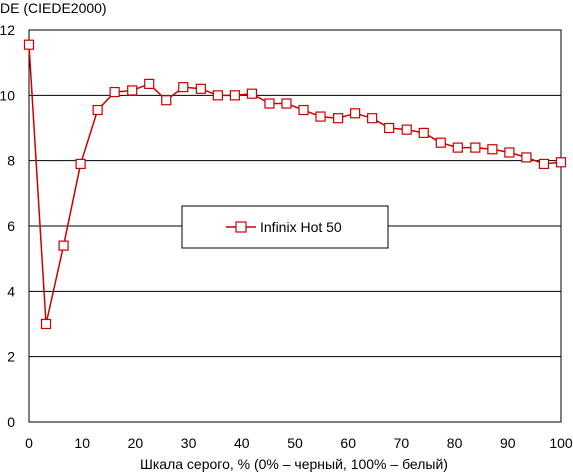 Image resolution: width=573 pixels, height=472 pixels. Describe the element at coordinates (11, 291) in the screenshot. I see `y-tick-label: 4` at that location.